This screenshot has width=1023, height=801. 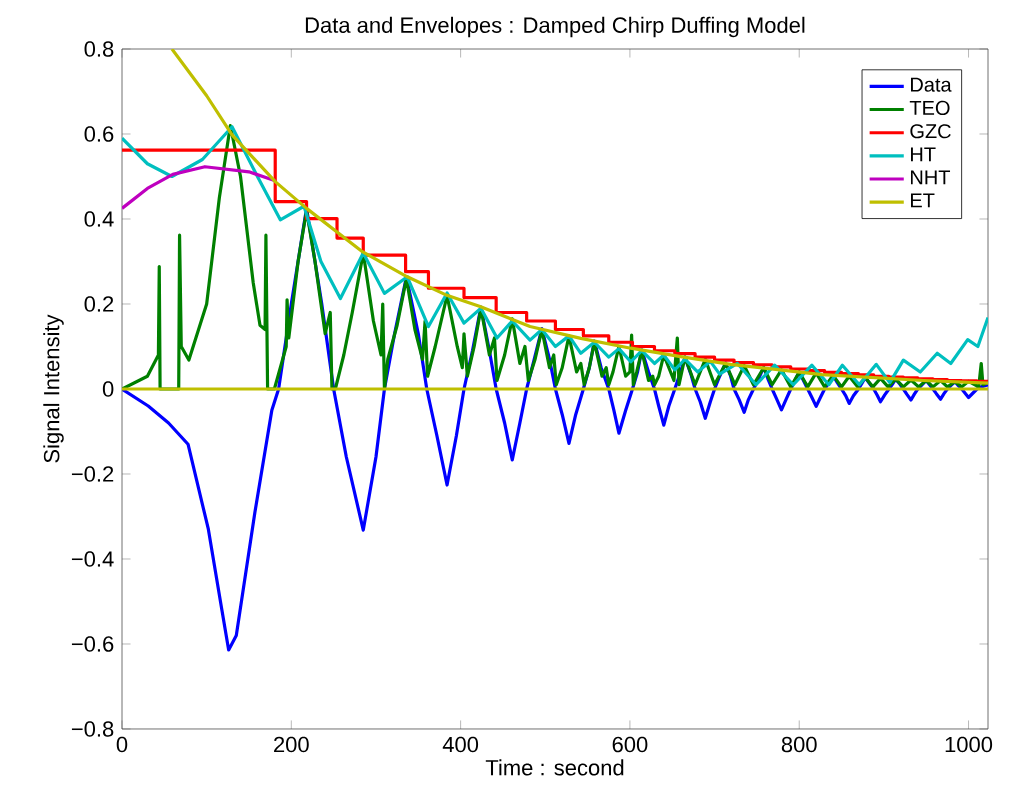 What do you see at coordinates (460, 744) in the screenshot?
I see `x-tick-label: 400` at bounding box center [460, 744].